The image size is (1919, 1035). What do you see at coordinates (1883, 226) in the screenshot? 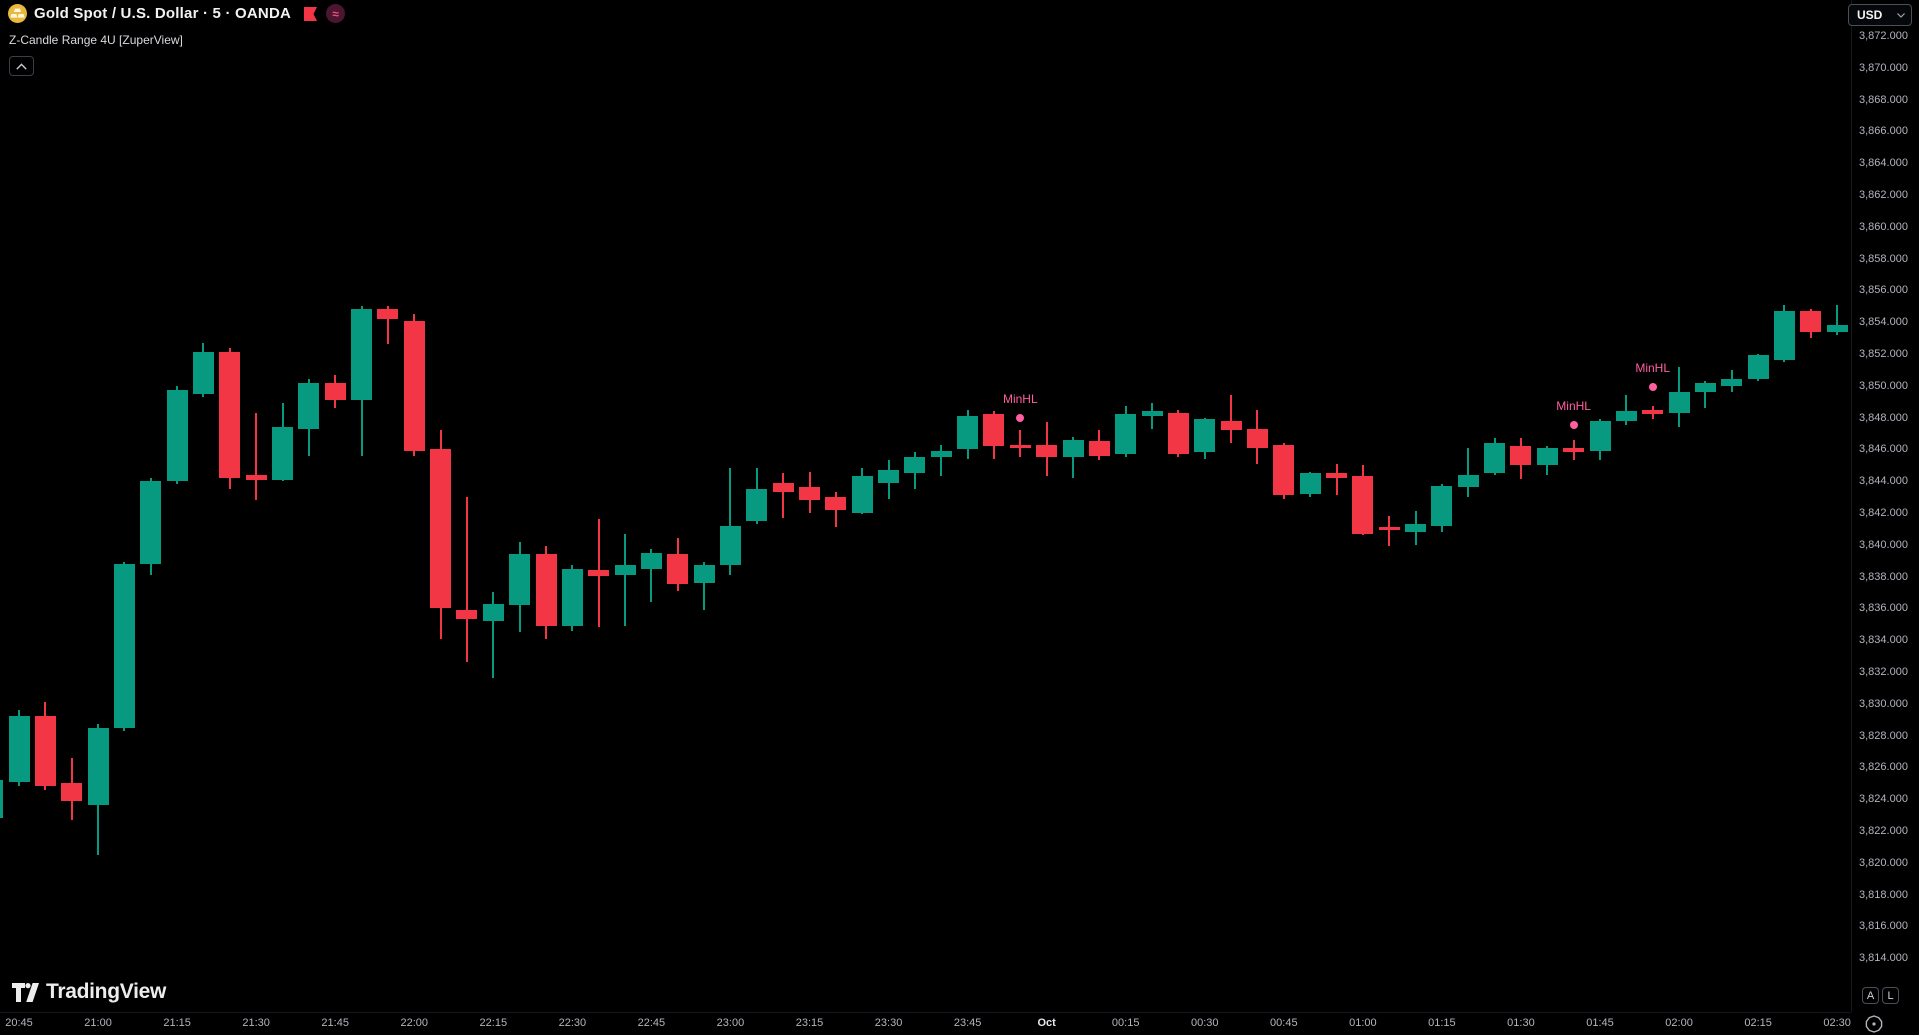
I see `price-axis-label: 3,860.000` at bounding box center [1883, 226].